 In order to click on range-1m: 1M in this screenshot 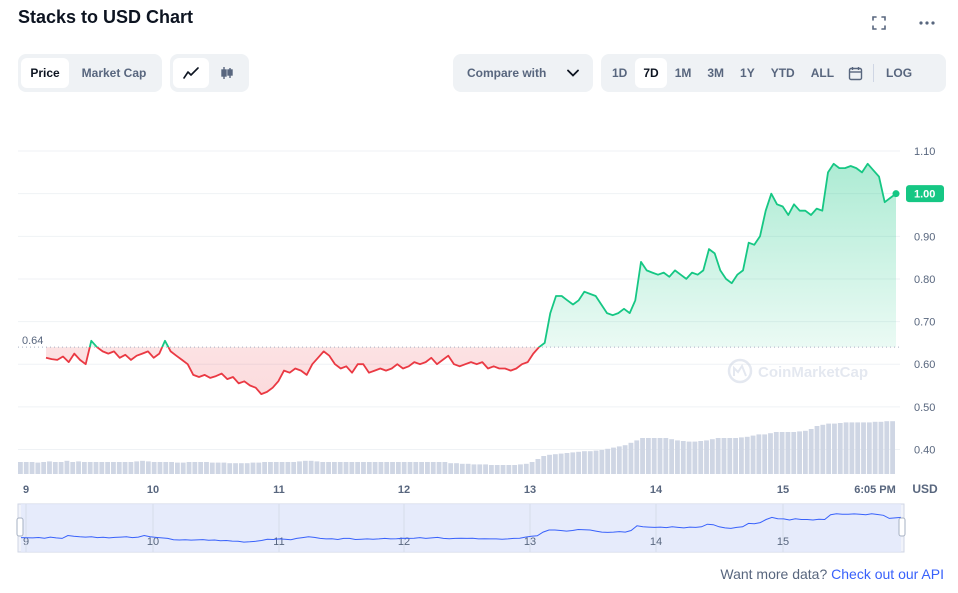, I will do `click(683, 73)`.